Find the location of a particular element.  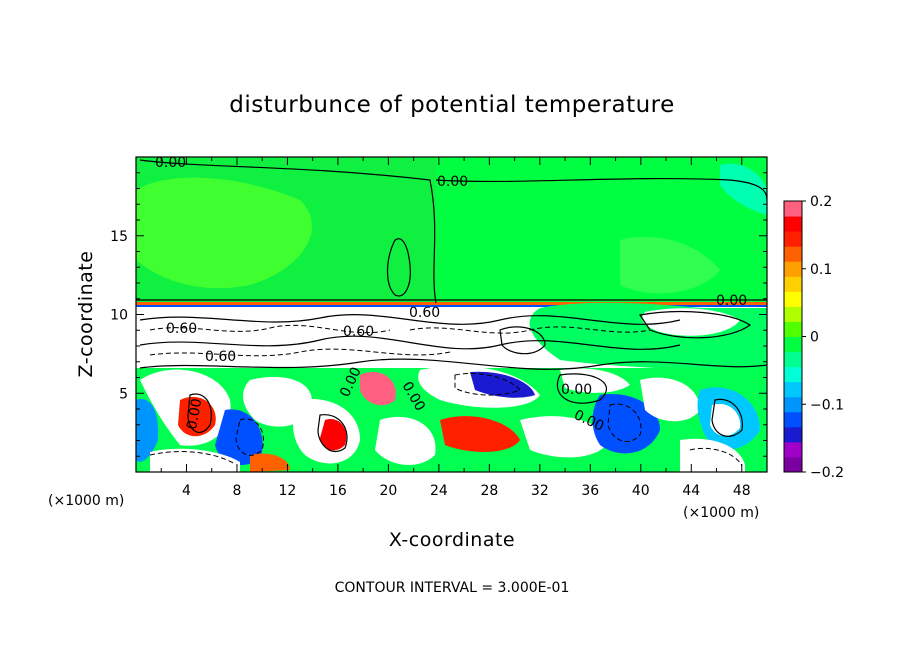

colorbar is located at coordinates (793, 337).